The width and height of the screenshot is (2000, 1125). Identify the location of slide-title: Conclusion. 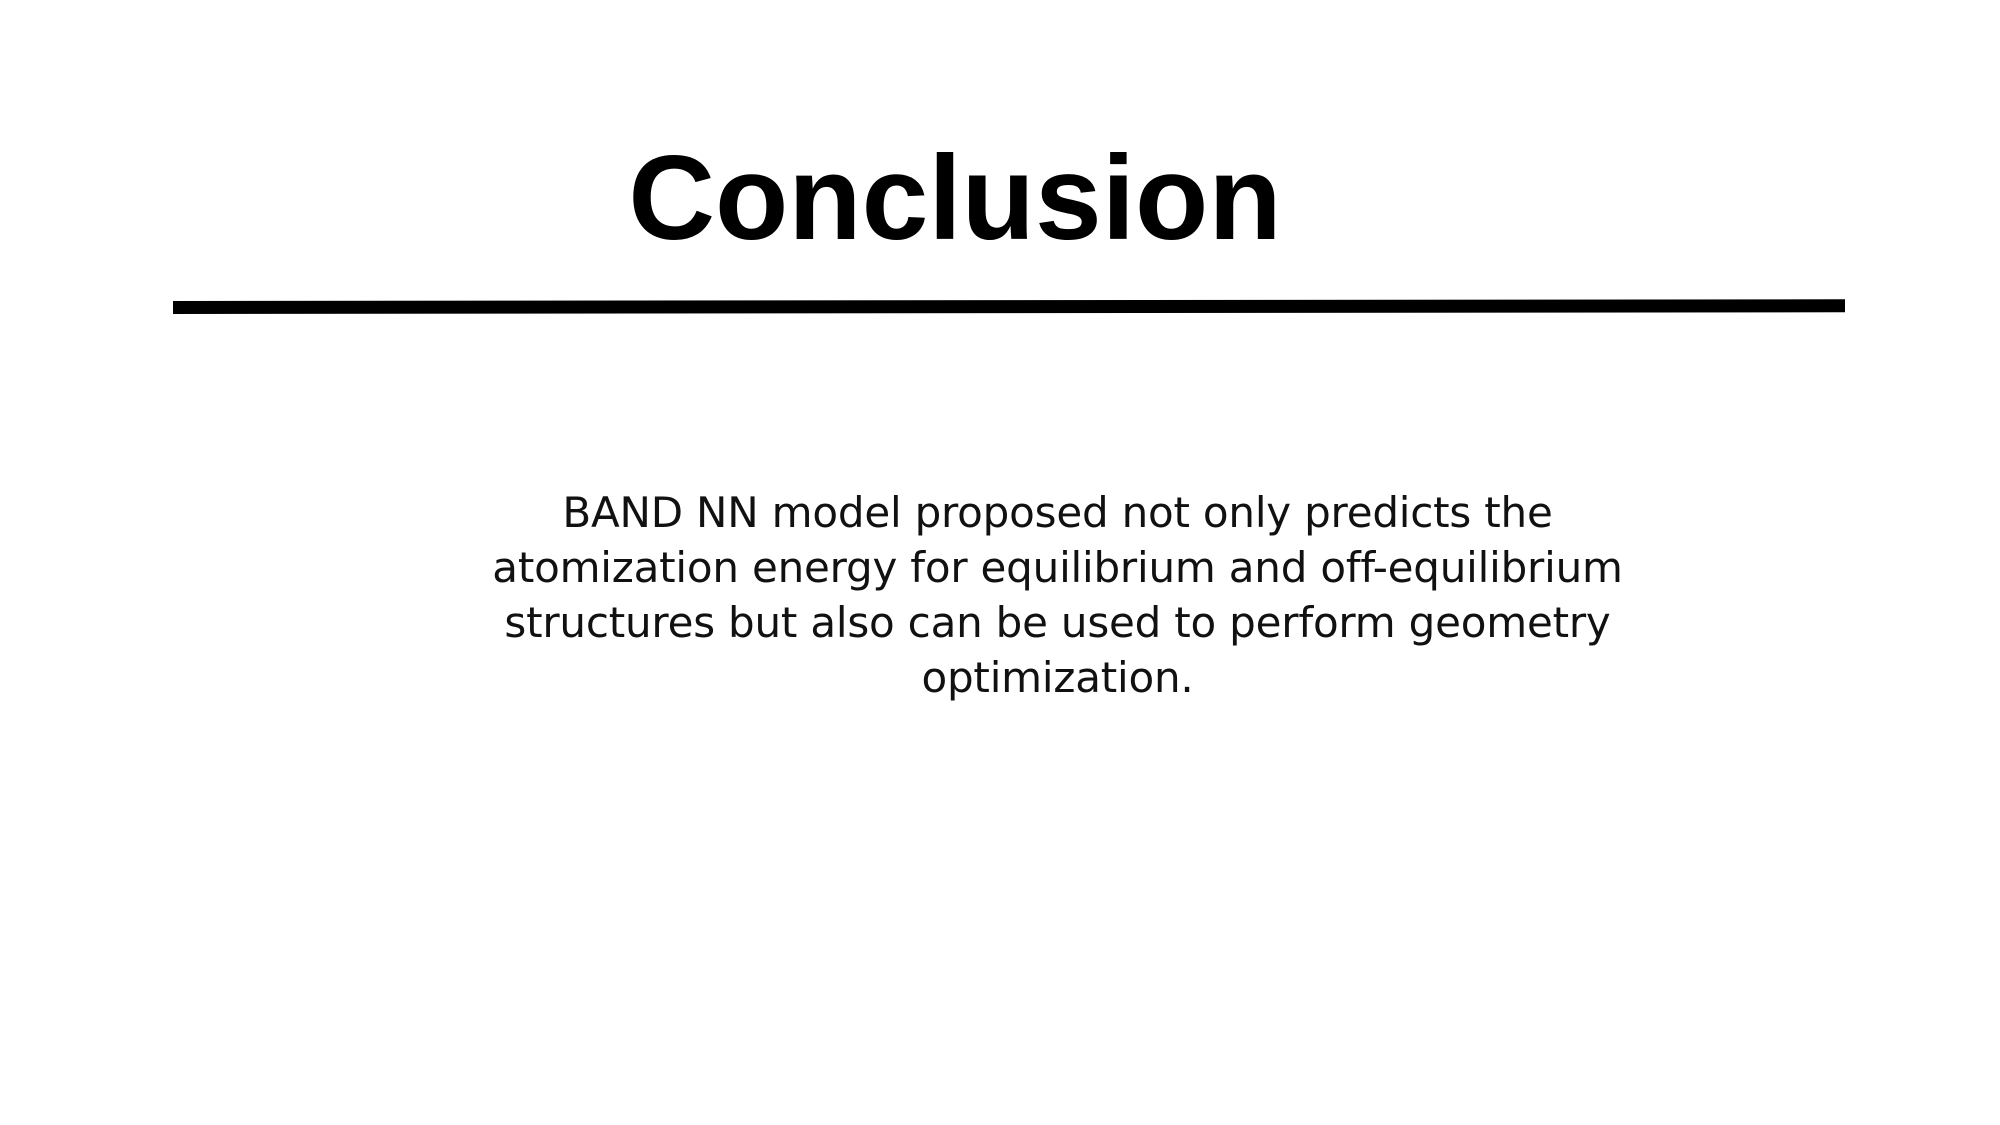
(955, 198).